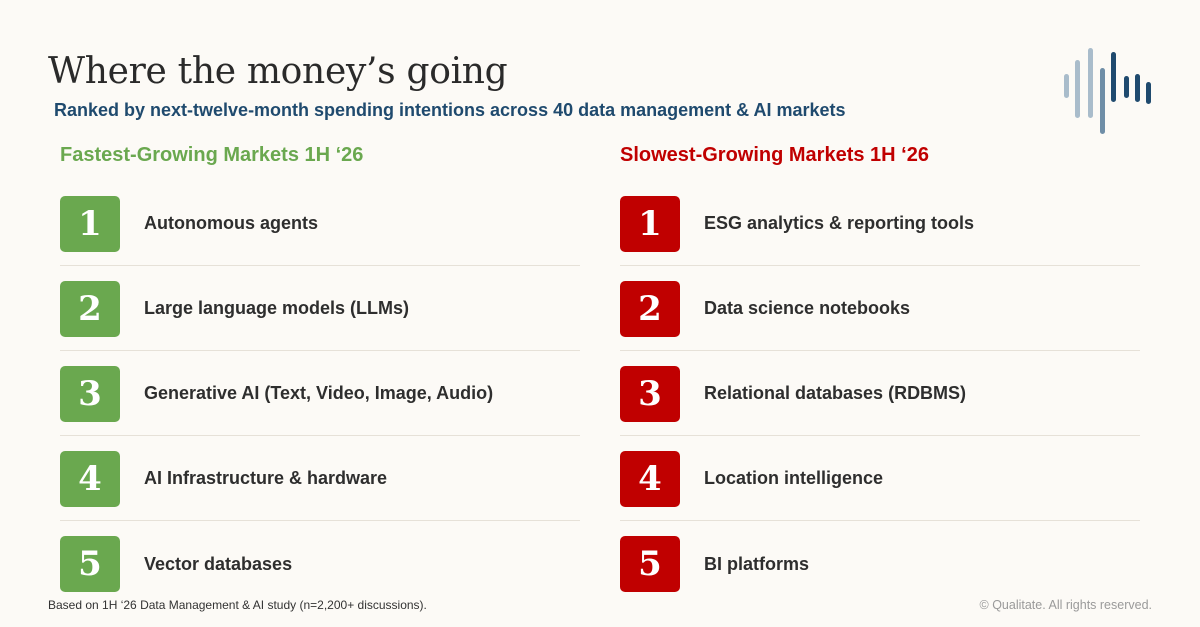  Describe the element at coordinates (774, 155) in the screenshot. I see `slowest-growing-heading: Slowest-Growing Markets 1H ‘26` at that location.